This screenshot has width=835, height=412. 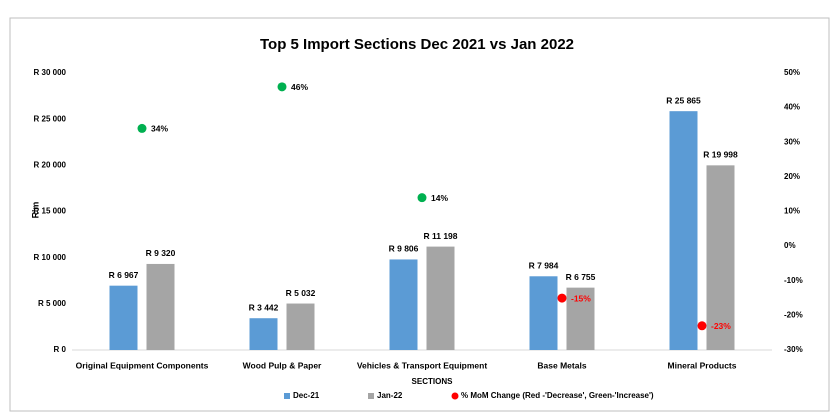 What do you see at coordinates (793, 314) in the screenshot?
I see `y2-tick-label: -20%` at bounding box center [793, 314].